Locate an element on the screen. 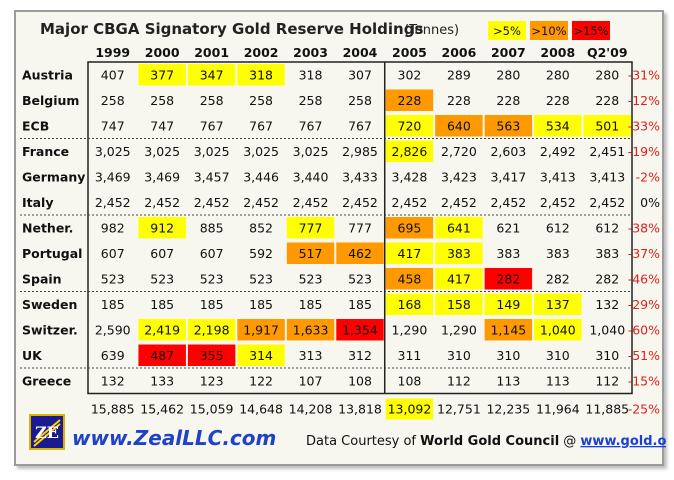 The image size is (674, 480). change-percent: -33% is located at coordinates (644, 125).